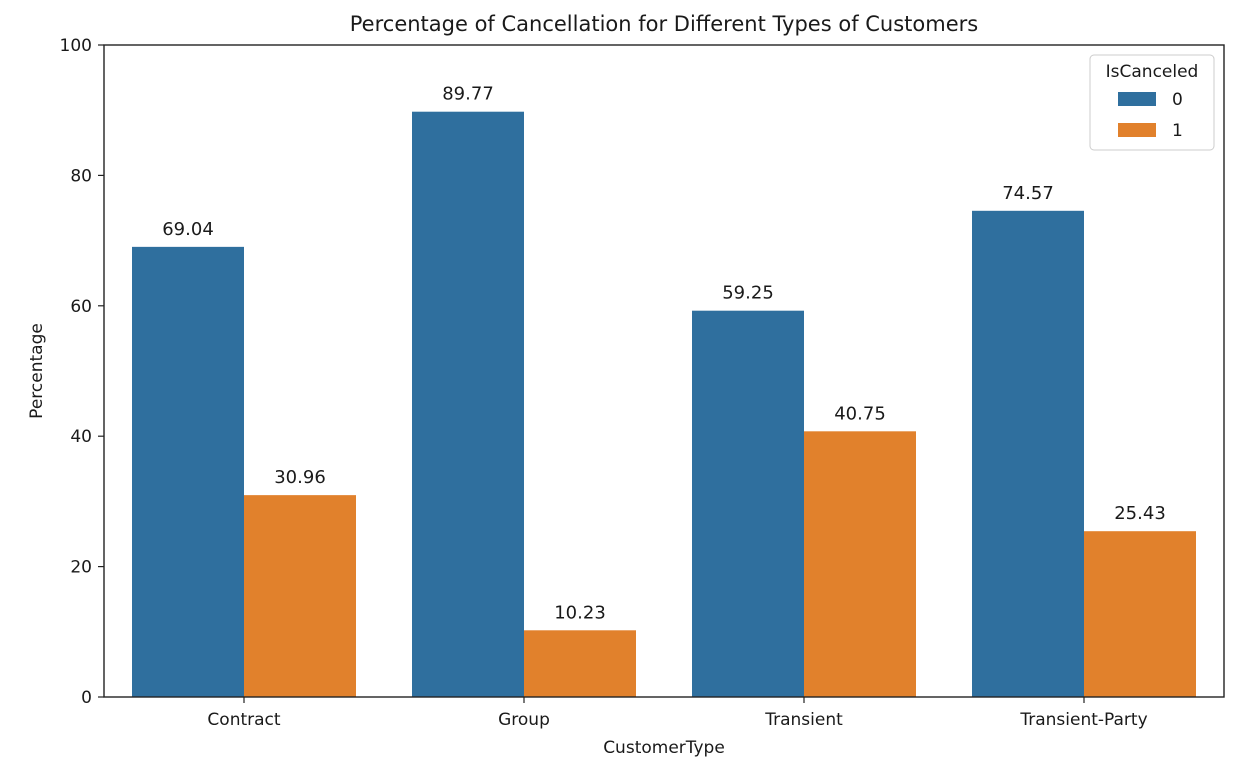 The height and width of the screenshot is (775, 1250). What do you see at coordinates (1177, 100) in the screenshot?
I see `legend-label-0: 0` at bounding box center [1177, 100].